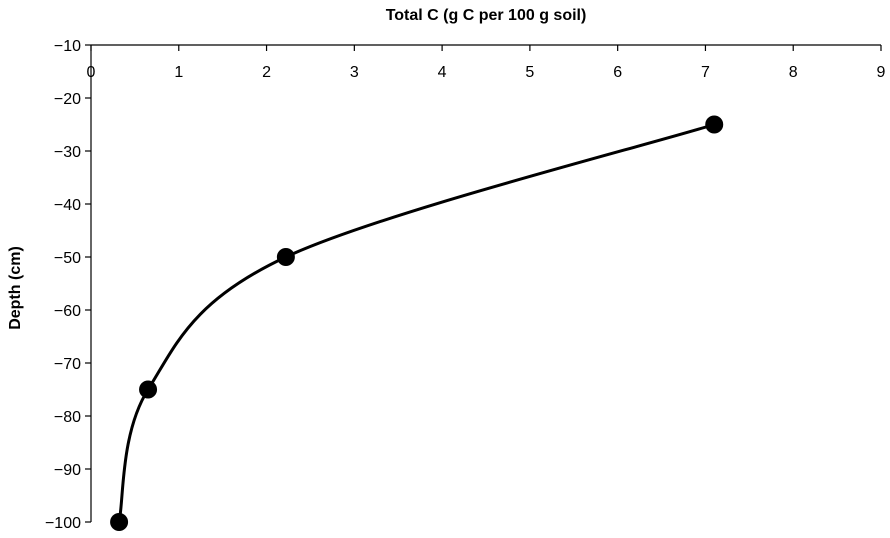  What do you see at coordinates (67, 364) in the screenshot?
I see `y-tick-label: −70` at bounding box center [67, 364].